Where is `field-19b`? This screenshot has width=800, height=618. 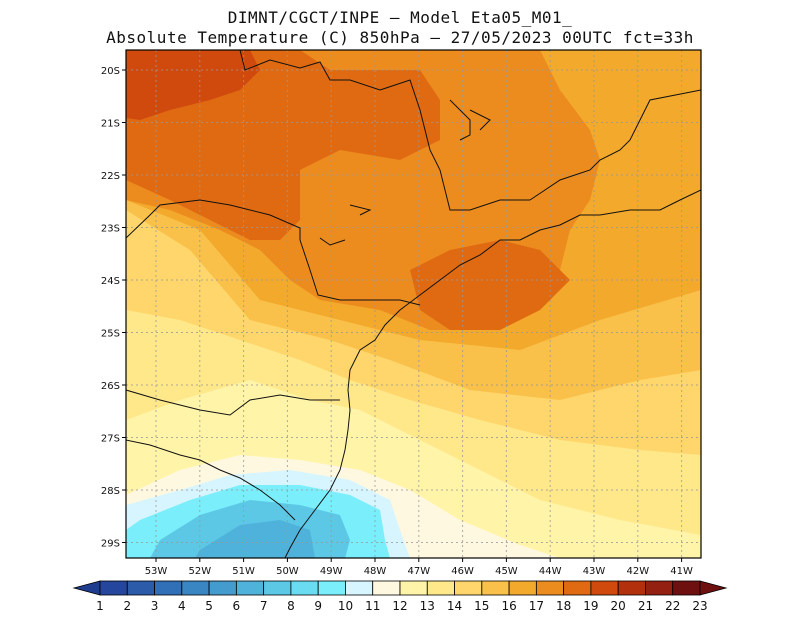 field-19b is located at coordinates (490, 285).